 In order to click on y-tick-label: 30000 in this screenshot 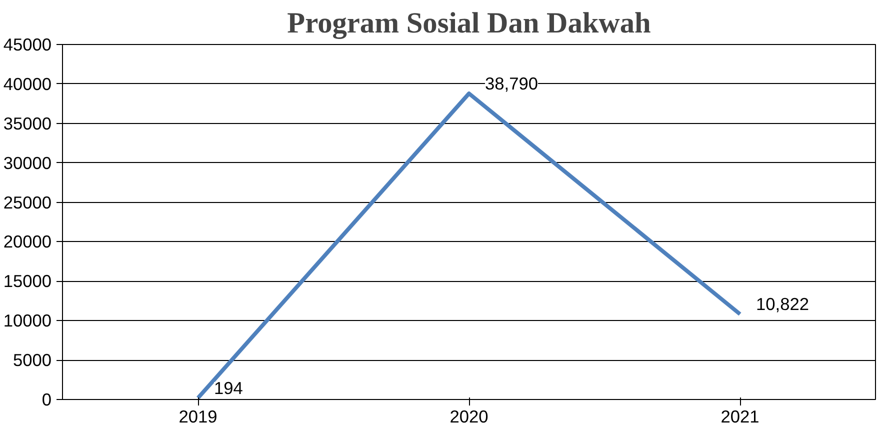, I will do `click(27, 162)`.